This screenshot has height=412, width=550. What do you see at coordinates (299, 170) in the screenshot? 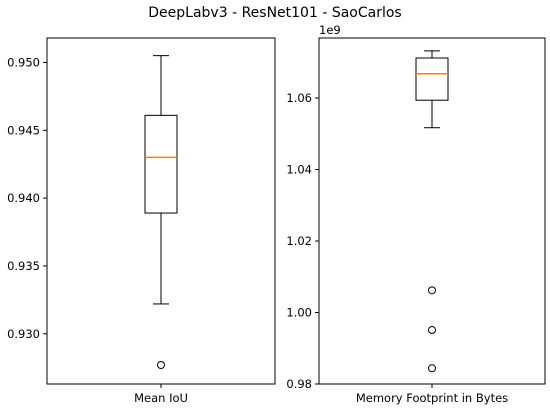
I see `y-tick-label: 1.04` at bounding box center [299, 170].